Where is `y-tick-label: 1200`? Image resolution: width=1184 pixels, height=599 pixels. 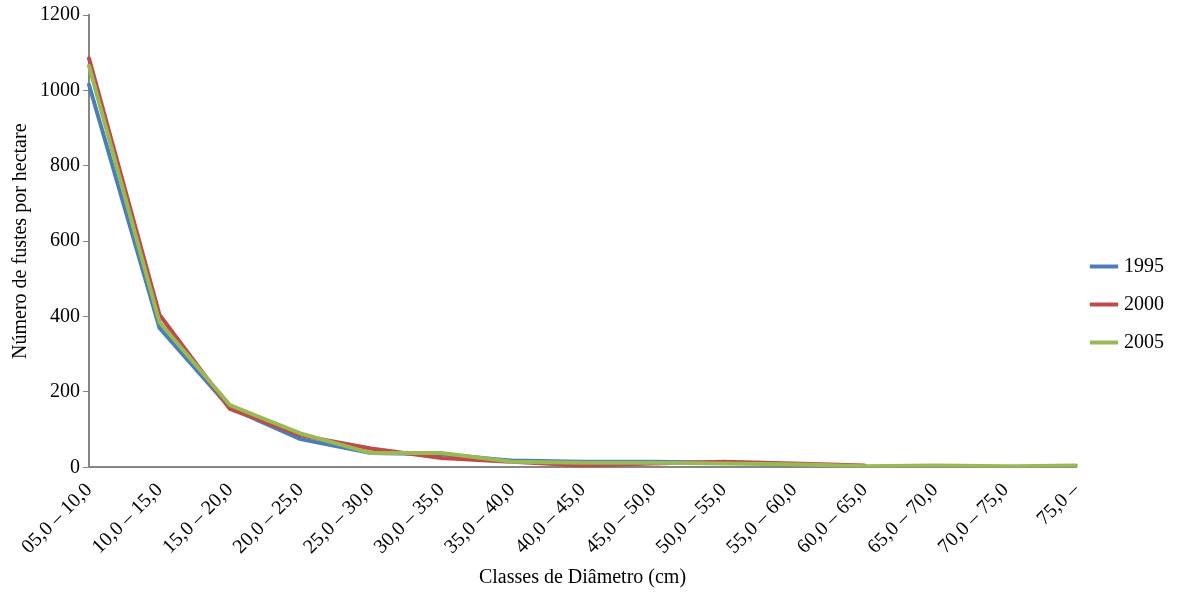
y-tick-label: 1200 is located at coordinates (60, 13).